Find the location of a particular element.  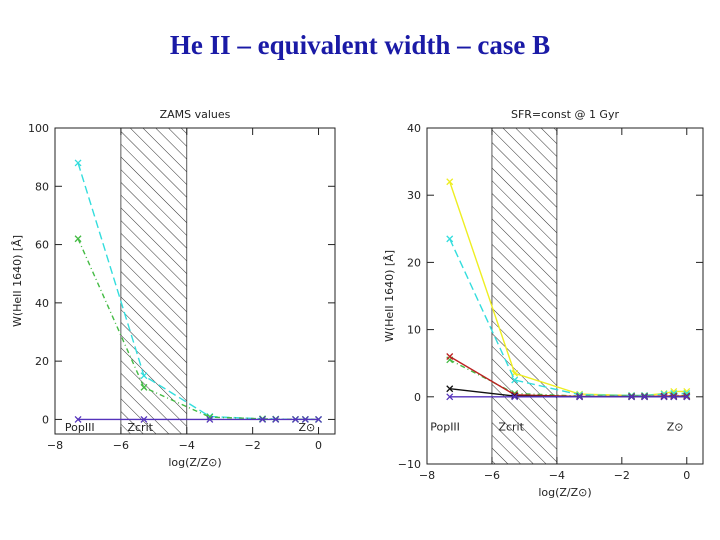

slide-title: He II – equivalent width – case B is located at coordinates (360, 45).